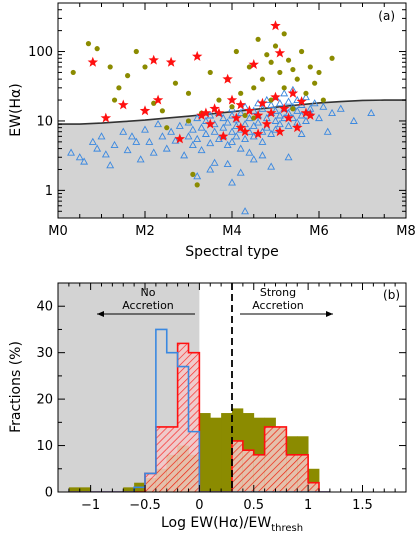  I want to click on y-tick-label: 30, so click(44, 353).